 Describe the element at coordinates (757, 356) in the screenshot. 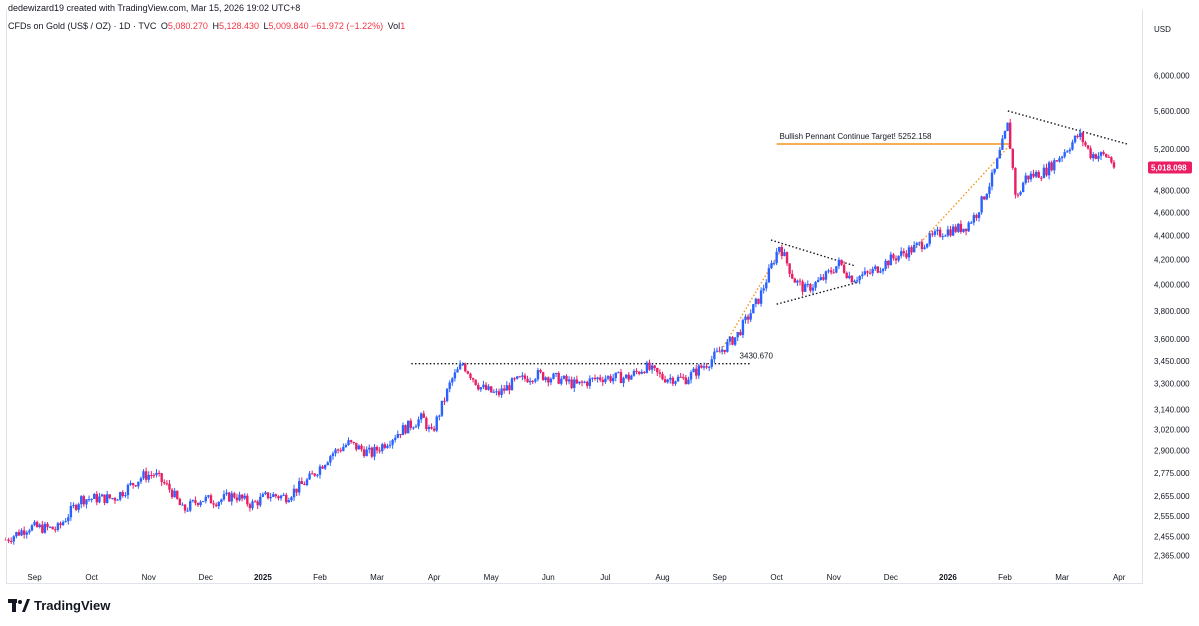

I see `resistance-annotation: 3430.670` at that location.